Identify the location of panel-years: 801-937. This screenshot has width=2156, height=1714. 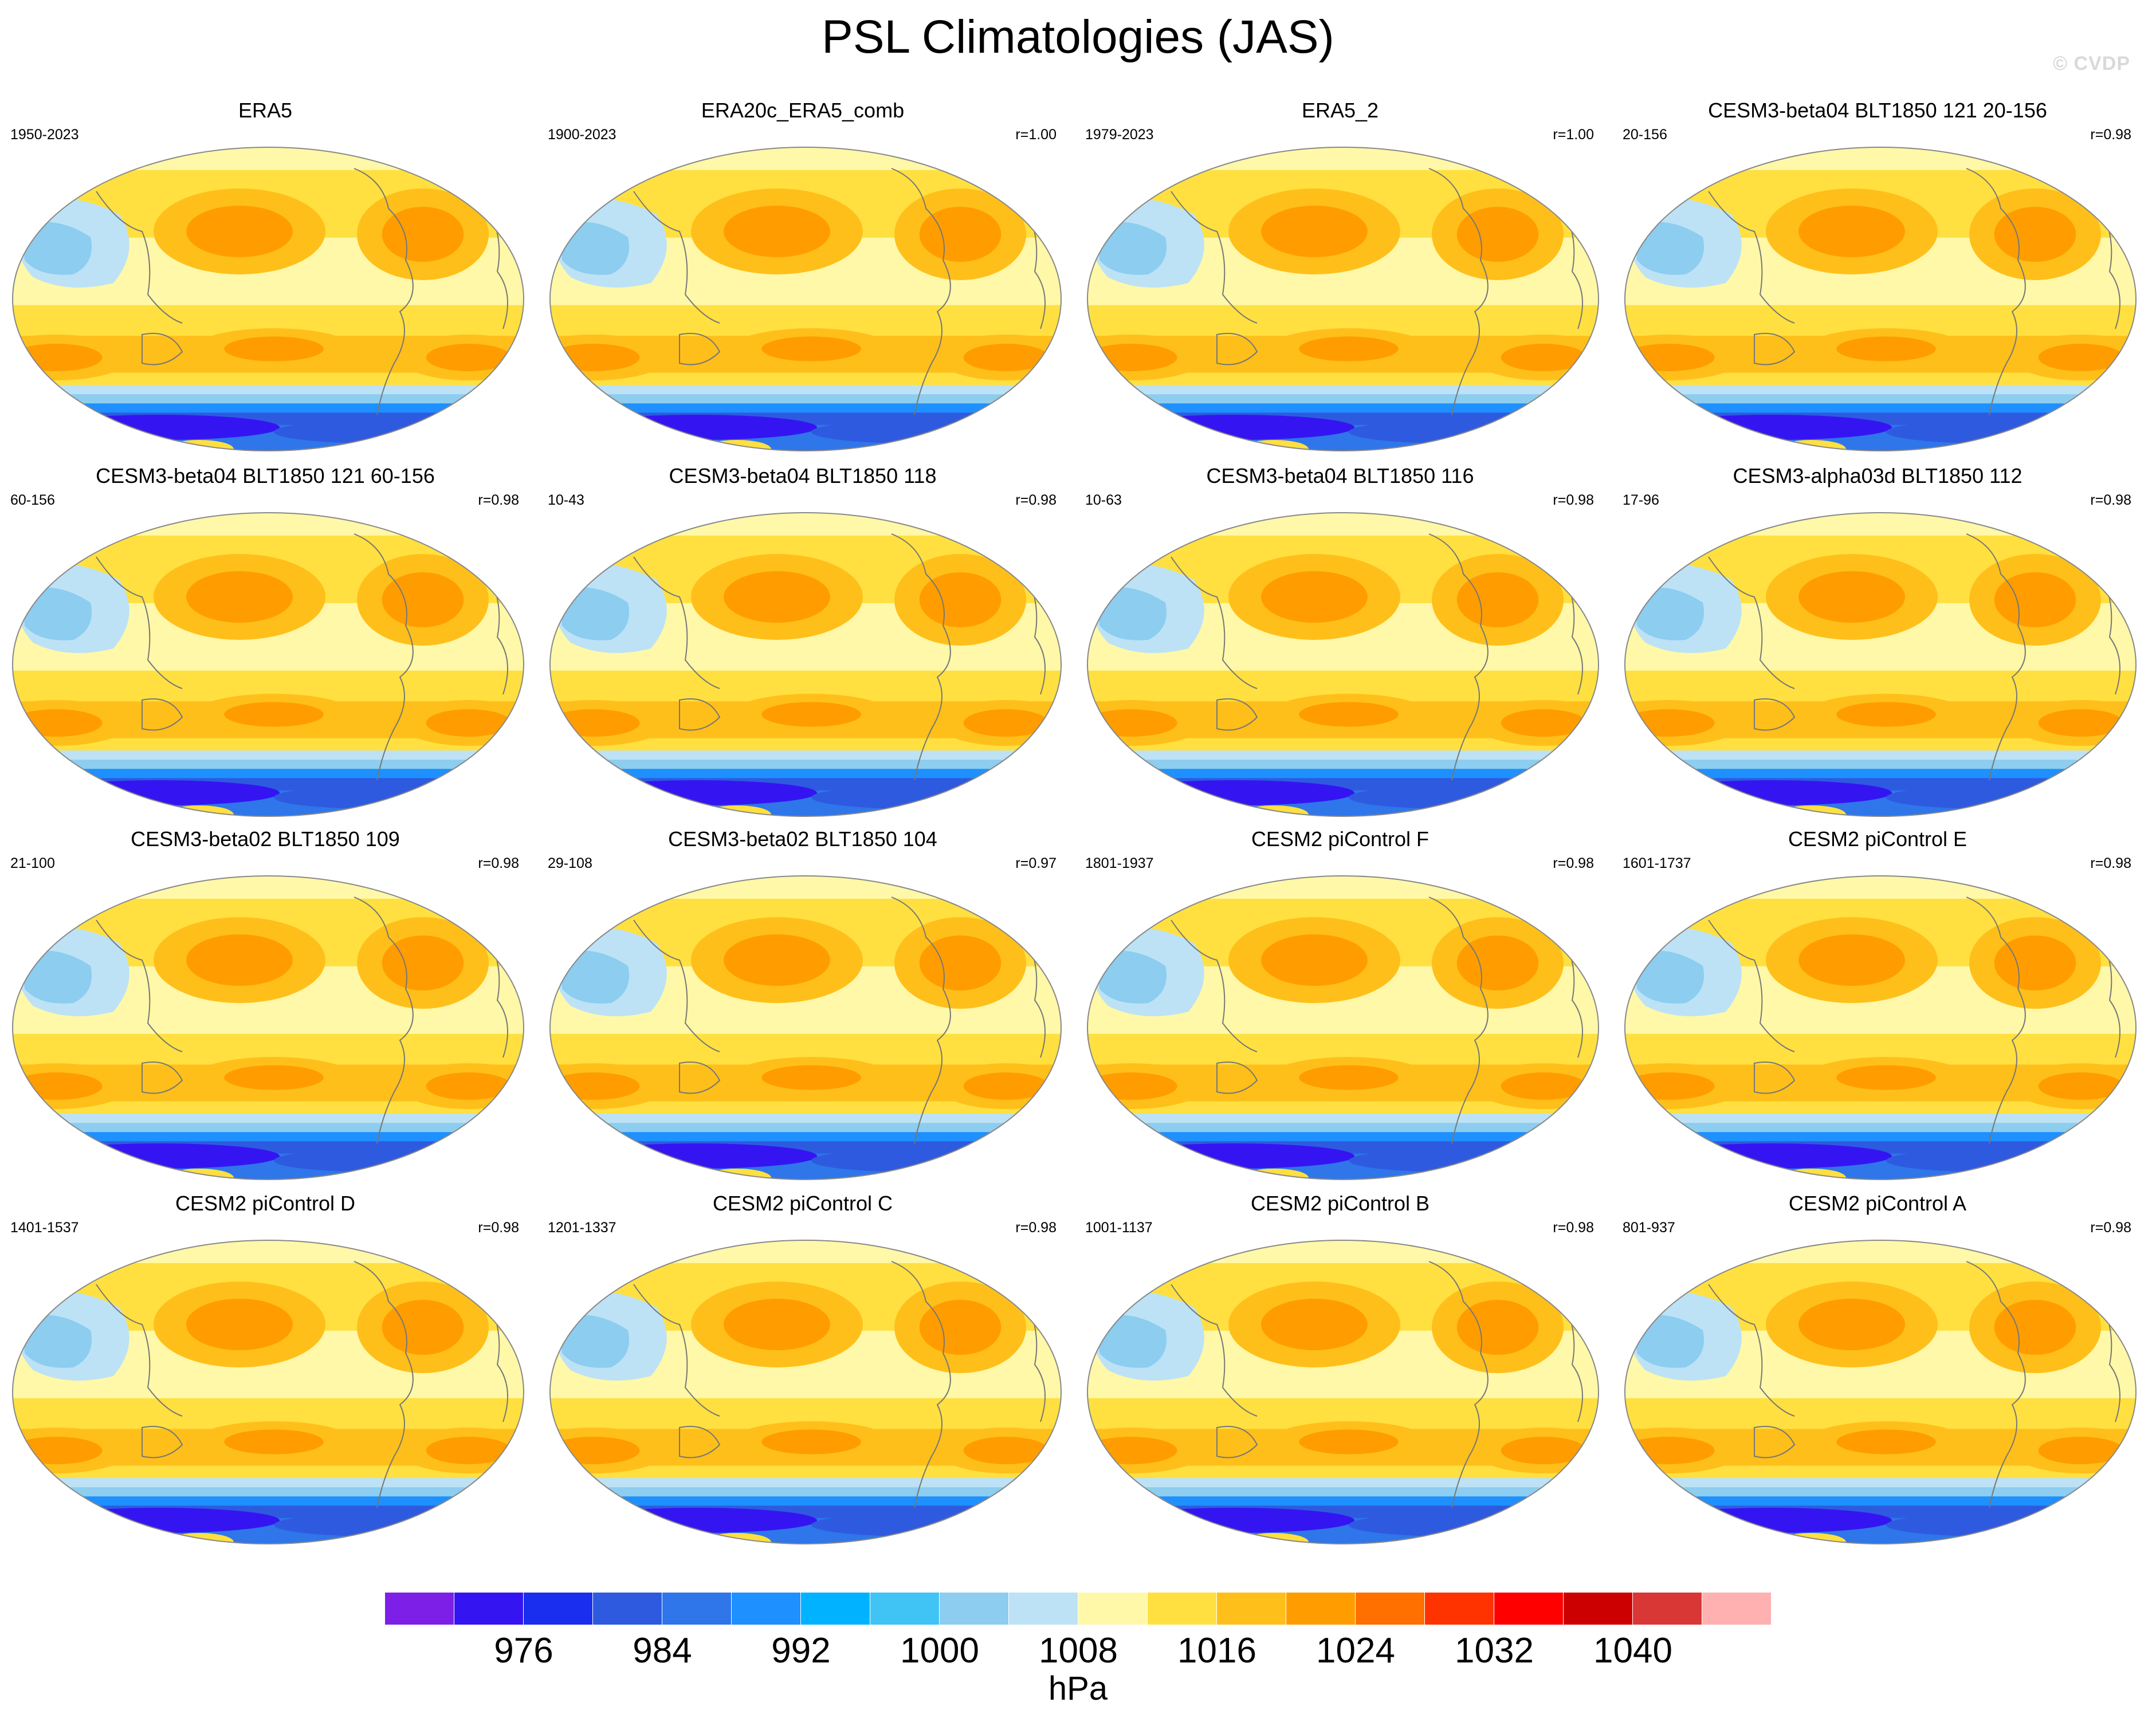
(1649, 1228).